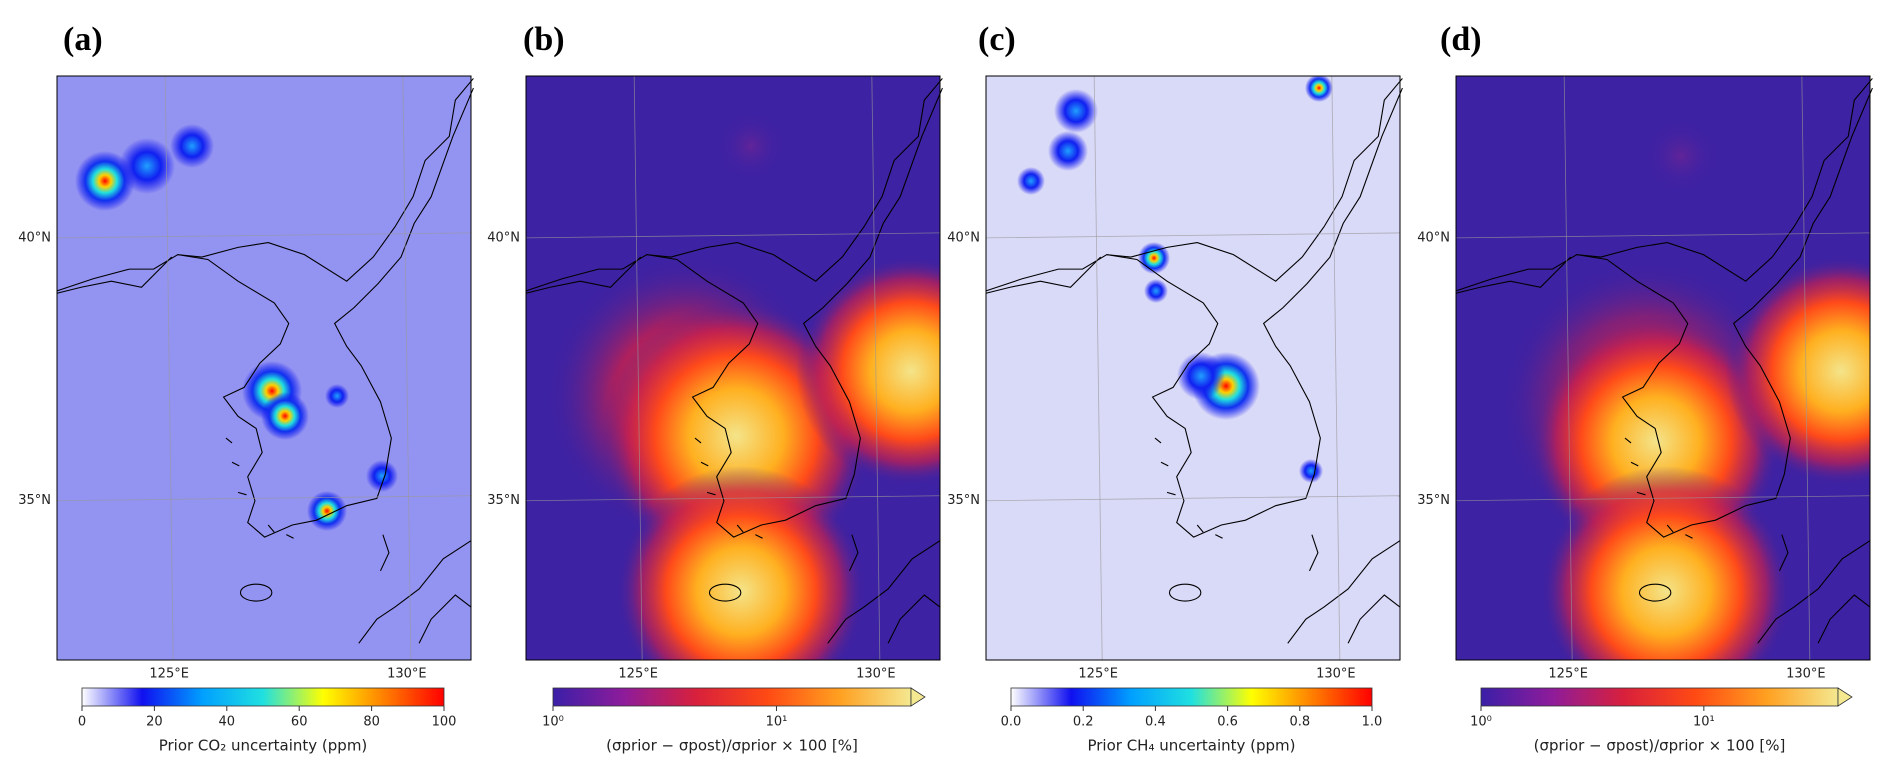  Describe the element at coordinates (154, 722) in the screenshot. I see `colorbar-tick-label: 20` at that location.